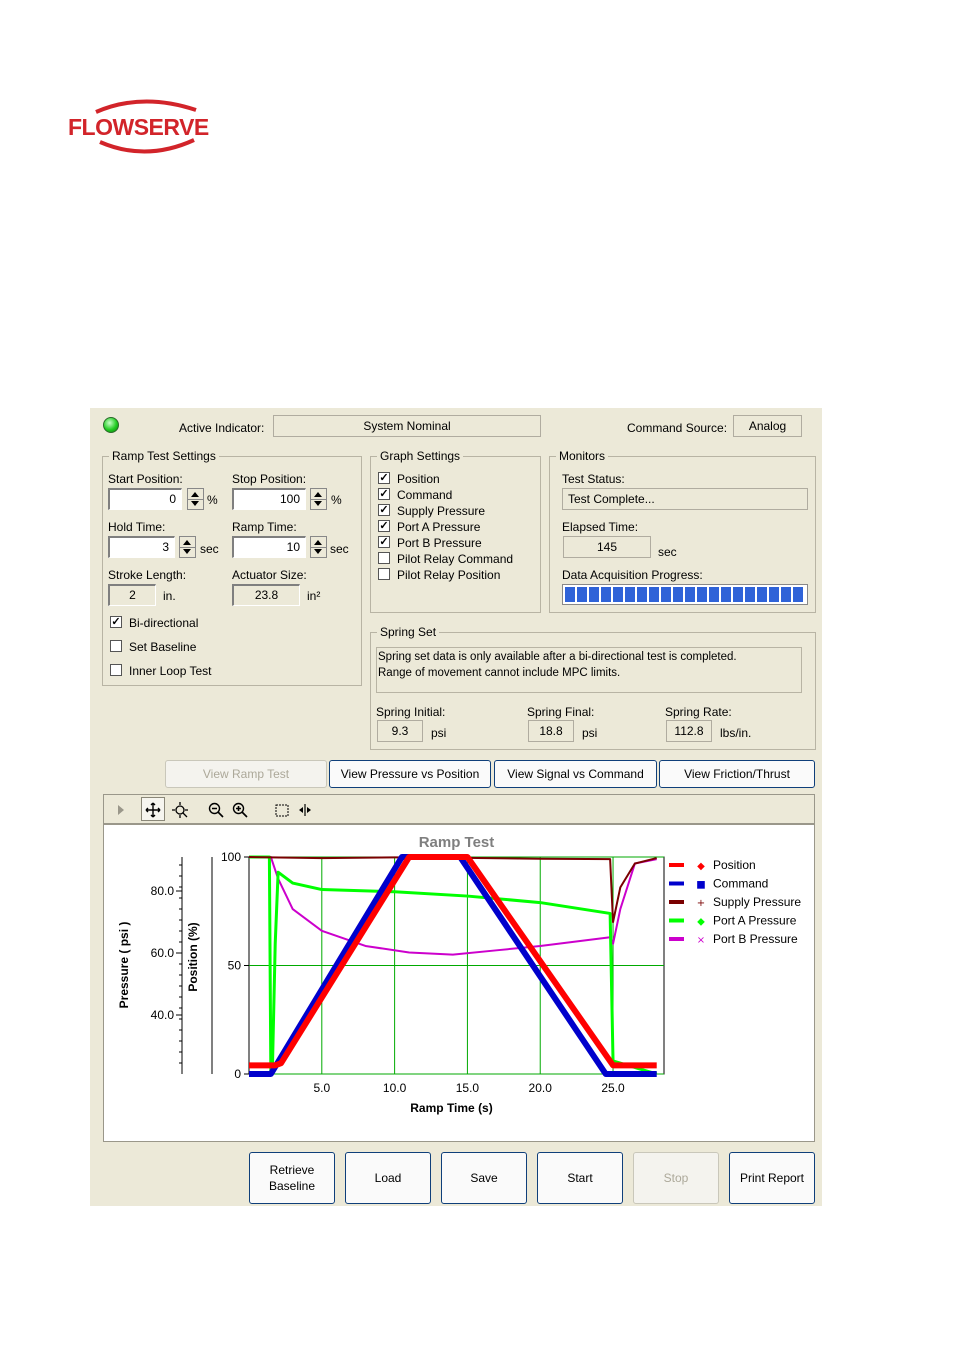 This screenshot has height=1350, width=954. Describe the element at coordinates (667, 552) in the screenshot. I see `elapsed-time-unit: sec` at that location.